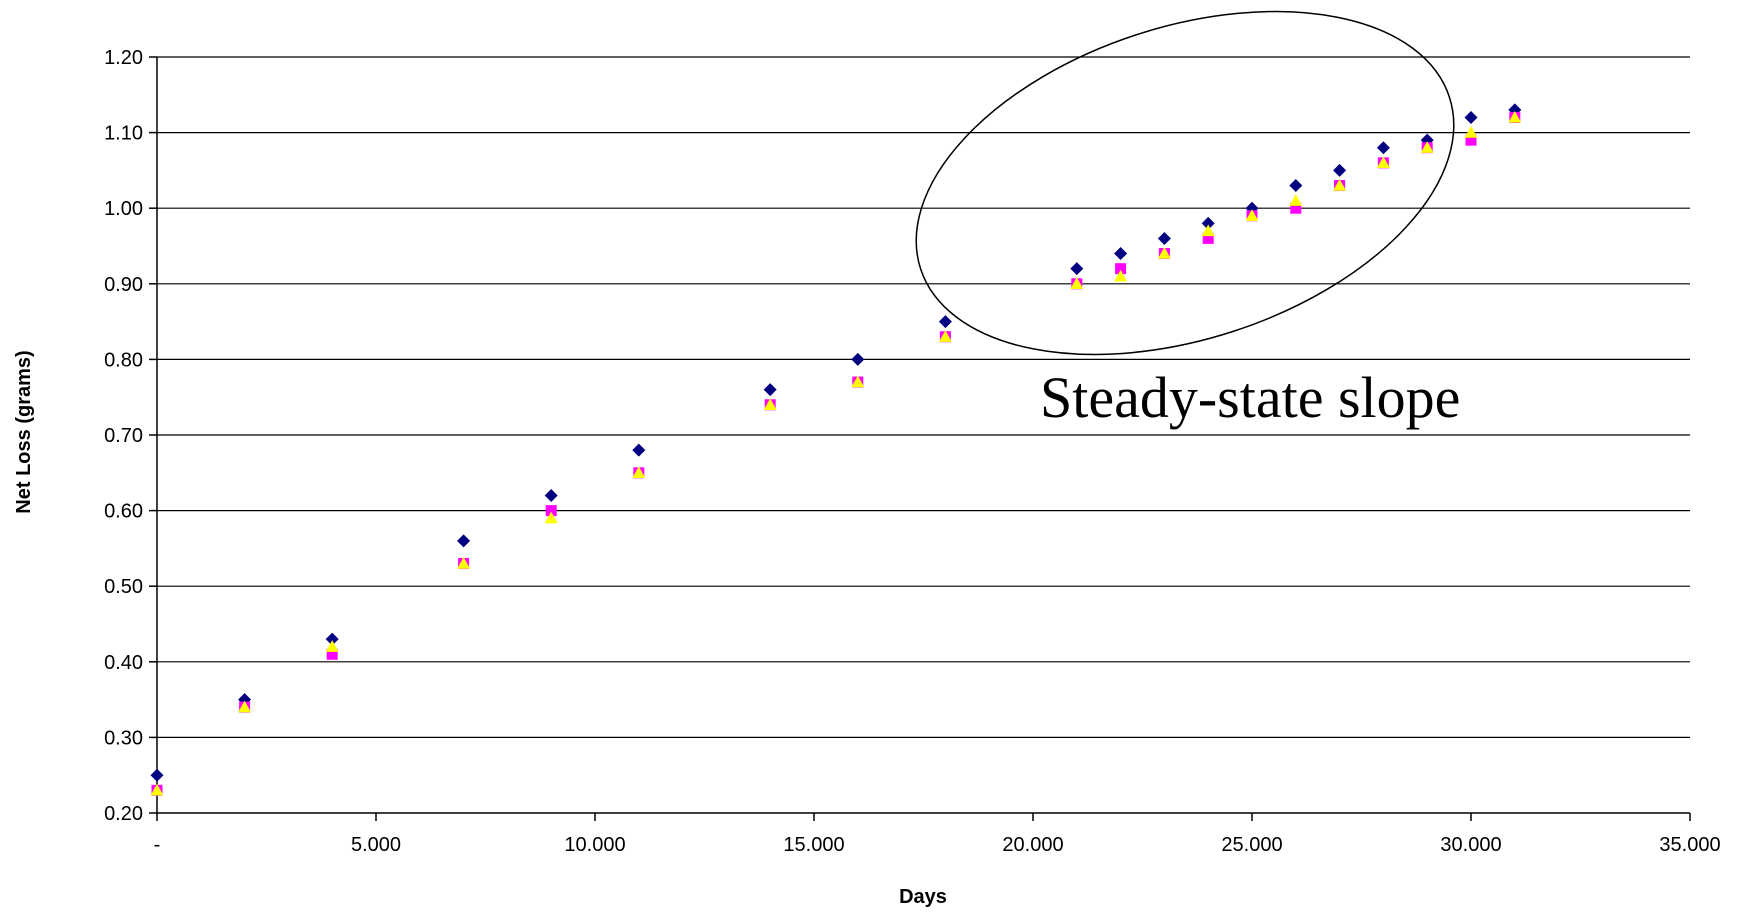  Describe the element at coordinates (123, 814) in the screenshot. I see `y-tick-label: 0.20` at that location.